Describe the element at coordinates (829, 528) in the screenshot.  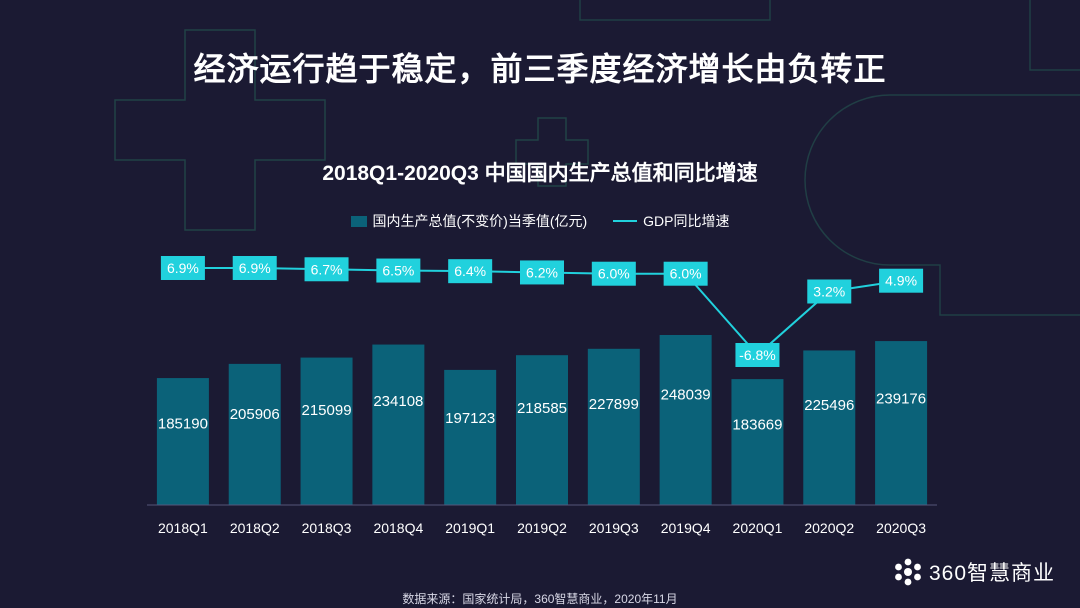
I see `x-tick-label: 2020Q2` at that location.